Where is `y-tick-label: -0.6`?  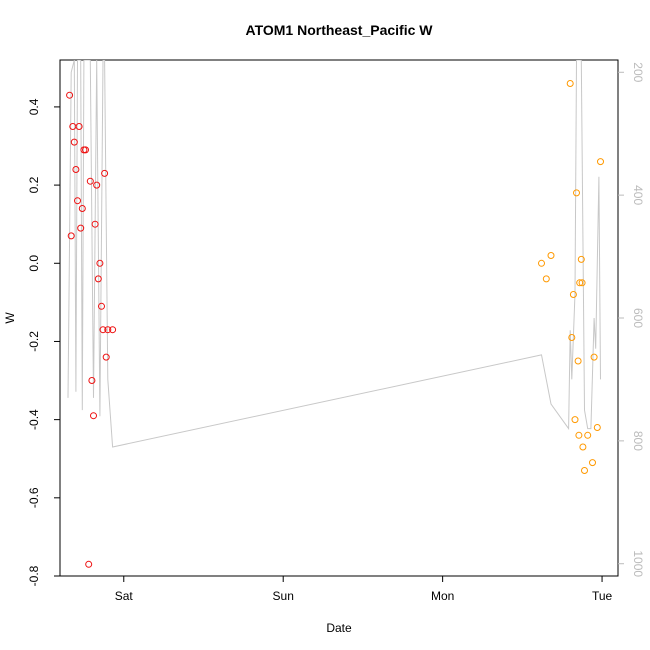 y-tick-label: -0.6 is located at coordinates (34, 497).